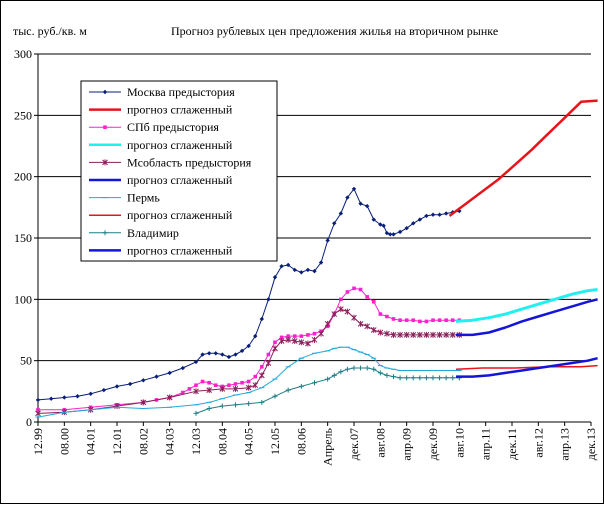 This screenshot has width=604, height=508. Describe the element at coordinates (23, 238) in the screenshot. I see `y-tick-label: 150` at that location.